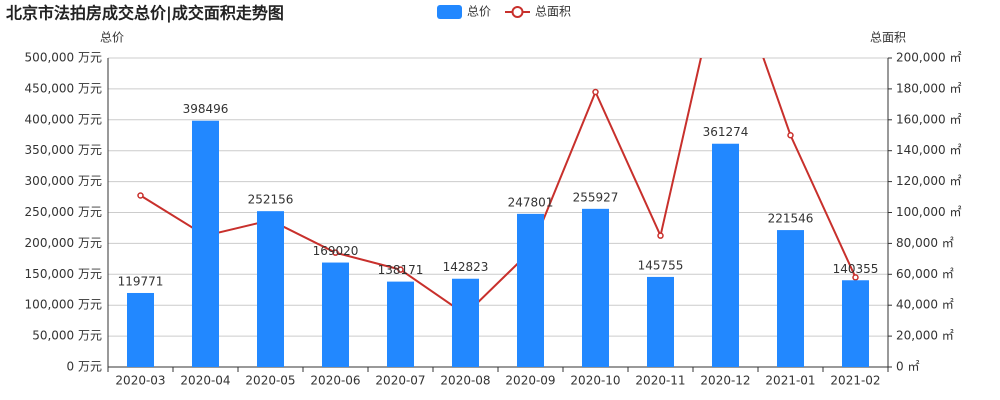 The image size is (1000, 400). I want to click on x-tick-label: 2020-07, so click(400, 381).